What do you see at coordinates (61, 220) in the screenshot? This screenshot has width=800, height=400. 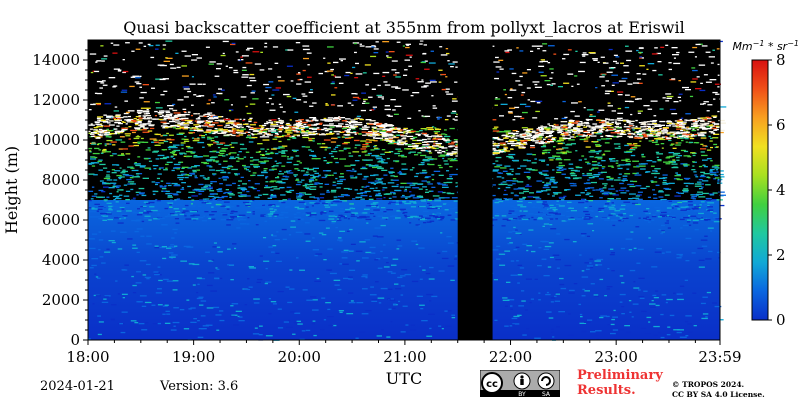 I see `y-tick-label: 6000` at bounding box center [61, 220].